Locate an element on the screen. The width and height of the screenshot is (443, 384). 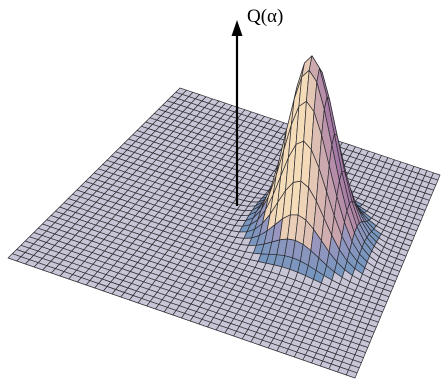
axis-label: Q(α) is located at coordinates (265, 16).